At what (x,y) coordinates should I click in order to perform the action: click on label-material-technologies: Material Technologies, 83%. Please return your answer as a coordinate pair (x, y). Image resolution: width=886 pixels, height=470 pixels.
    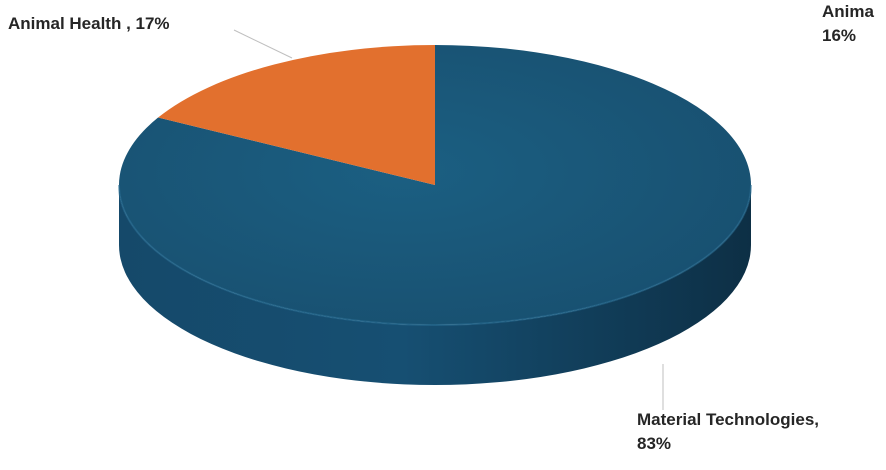
    Looking at the image, I should click on (728, 432).